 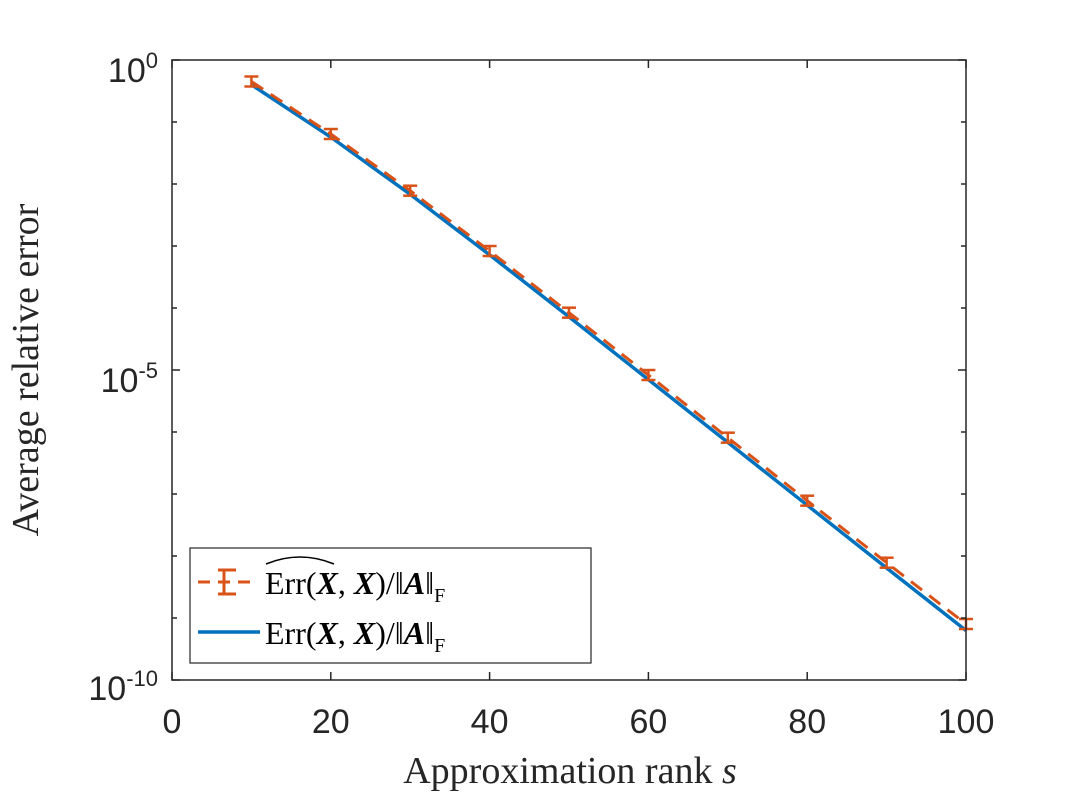 What do you see at coordinates (331, 722) in the screenshot?
I see `x-tick-label: 20` at bounding box center [331, 722].